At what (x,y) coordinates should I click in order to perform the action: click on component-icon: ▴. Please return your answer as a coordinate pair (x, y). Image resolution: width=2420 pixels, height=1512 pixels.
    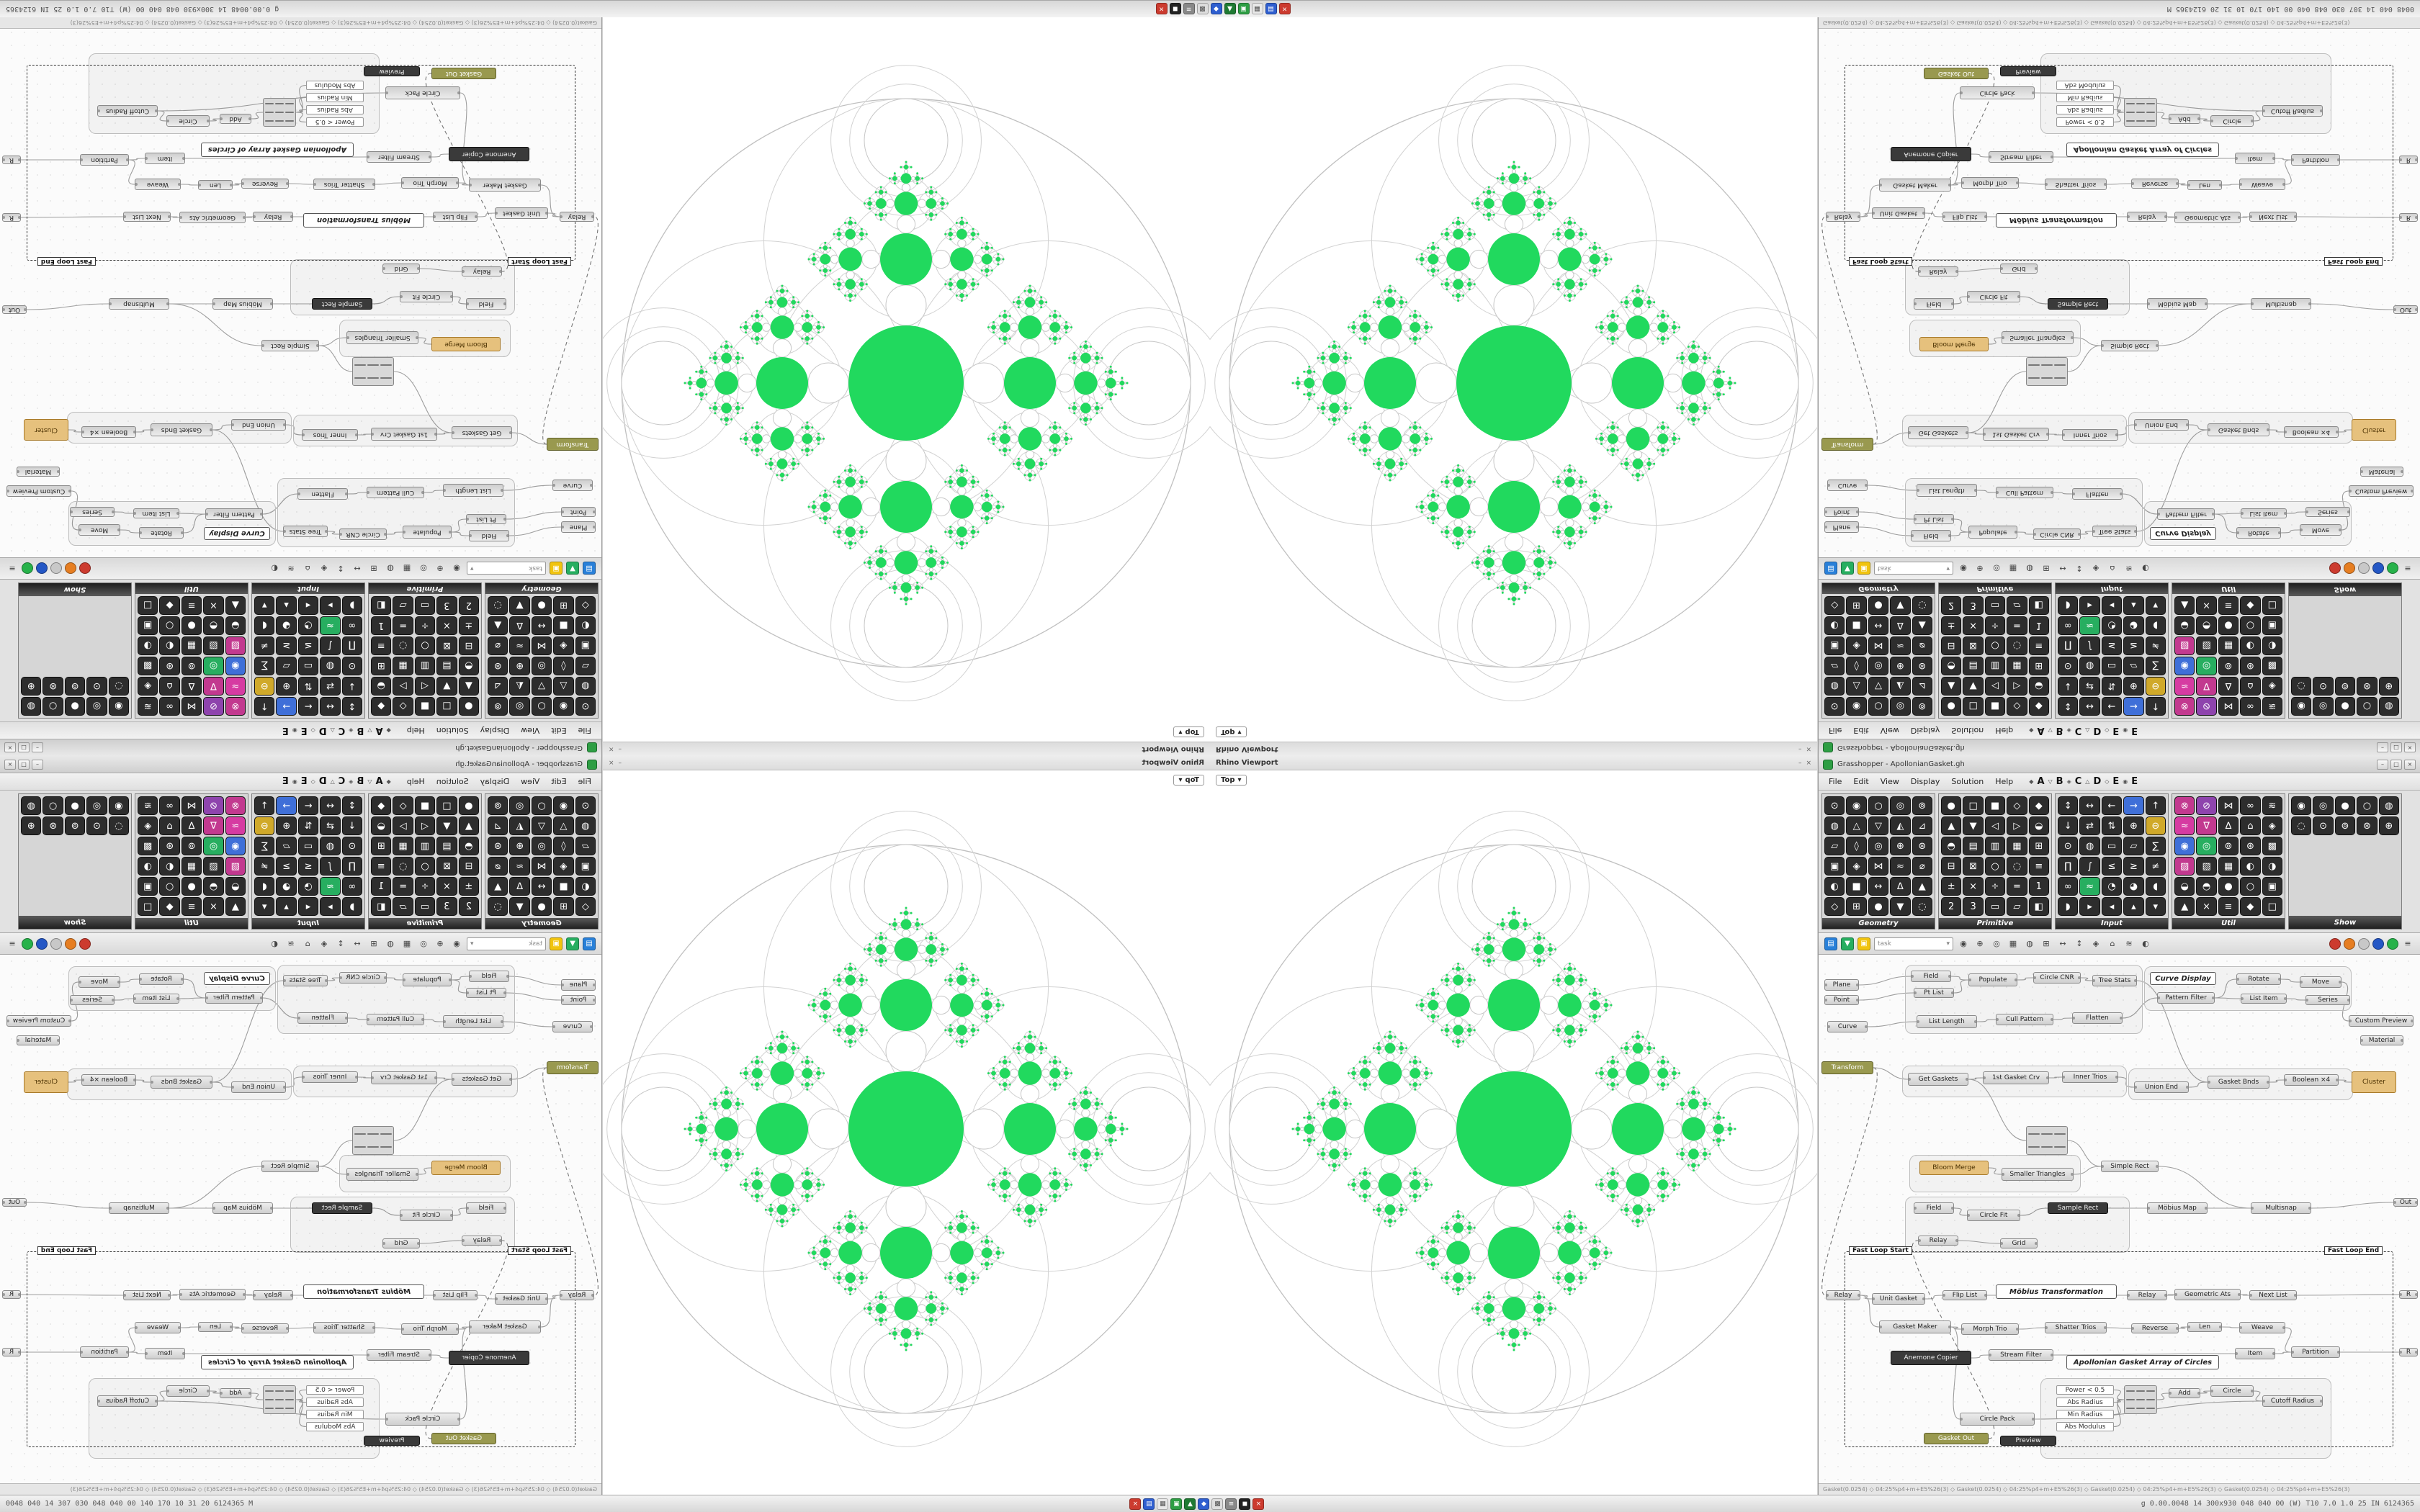
    Looking at the image, I should click on (2133, 906).